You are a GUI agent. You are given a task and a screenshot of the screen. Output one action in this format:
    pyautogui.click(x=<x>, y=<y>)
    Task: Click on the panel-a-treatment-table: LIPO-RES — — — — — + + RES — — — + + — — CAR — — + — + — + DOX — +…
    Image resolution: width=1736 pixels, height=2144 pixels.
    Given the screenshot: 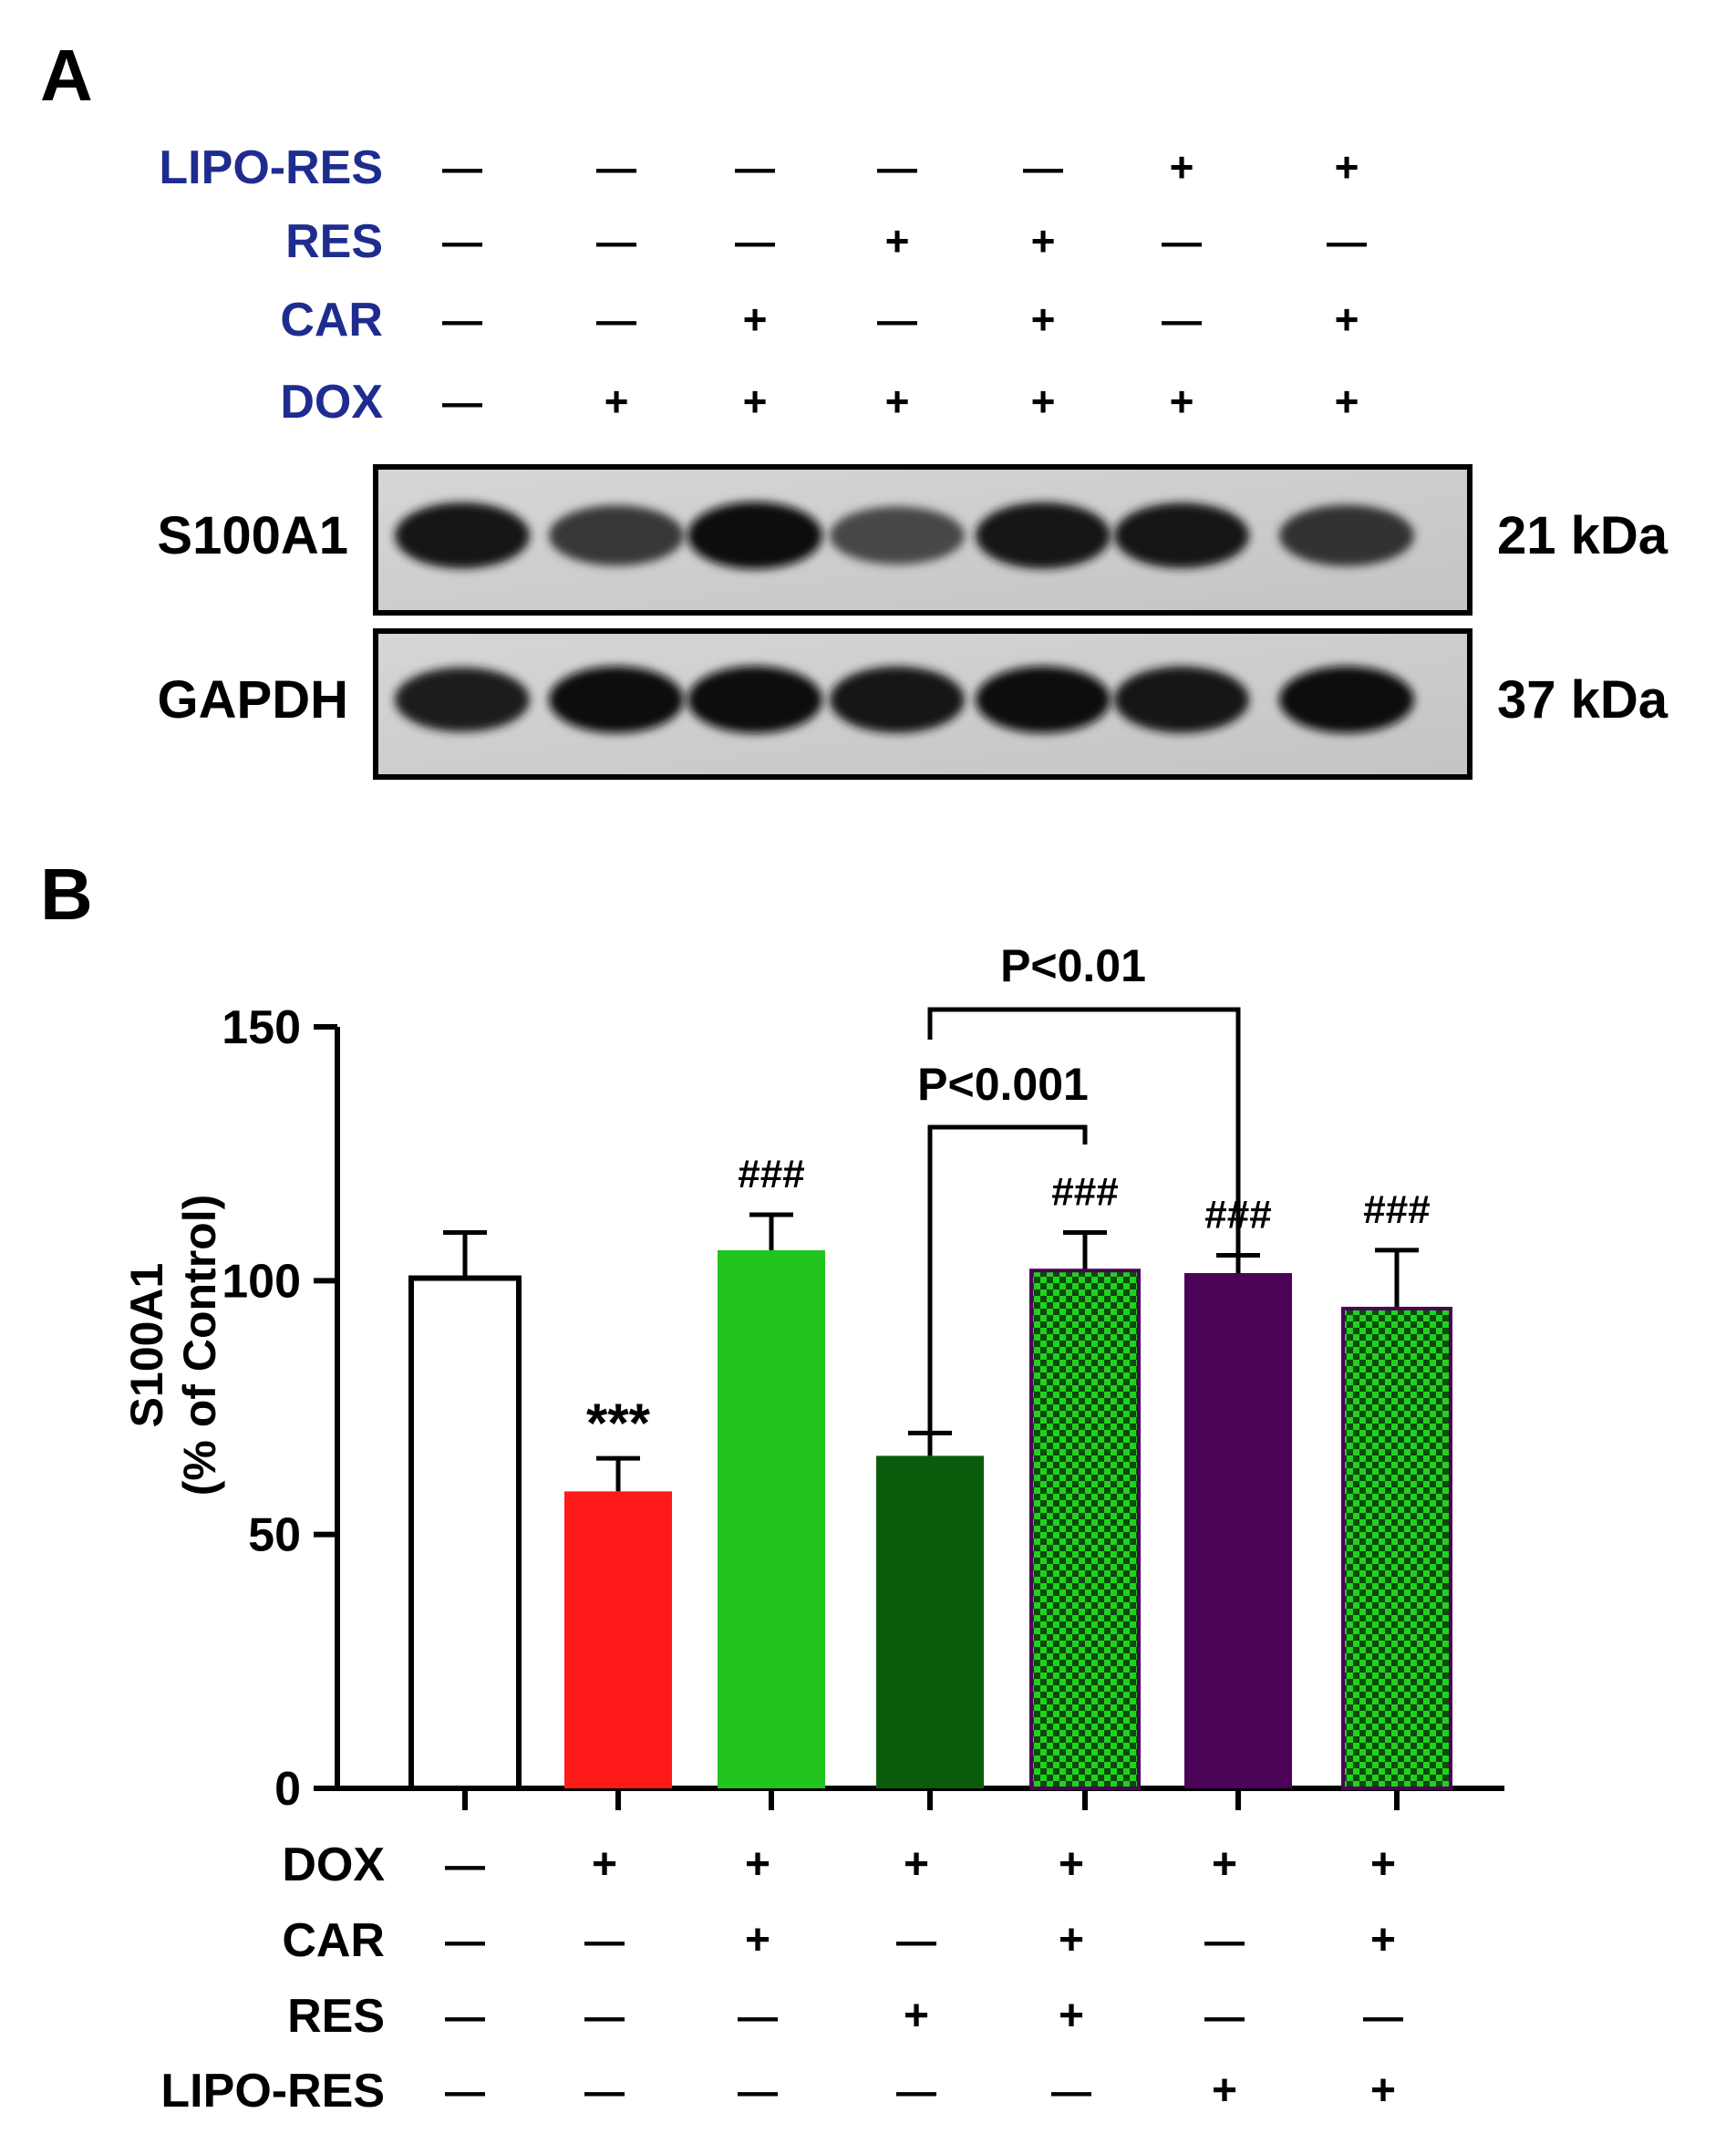 What is the action you would take?
    pyautogui.click(x=763, y=285)
    